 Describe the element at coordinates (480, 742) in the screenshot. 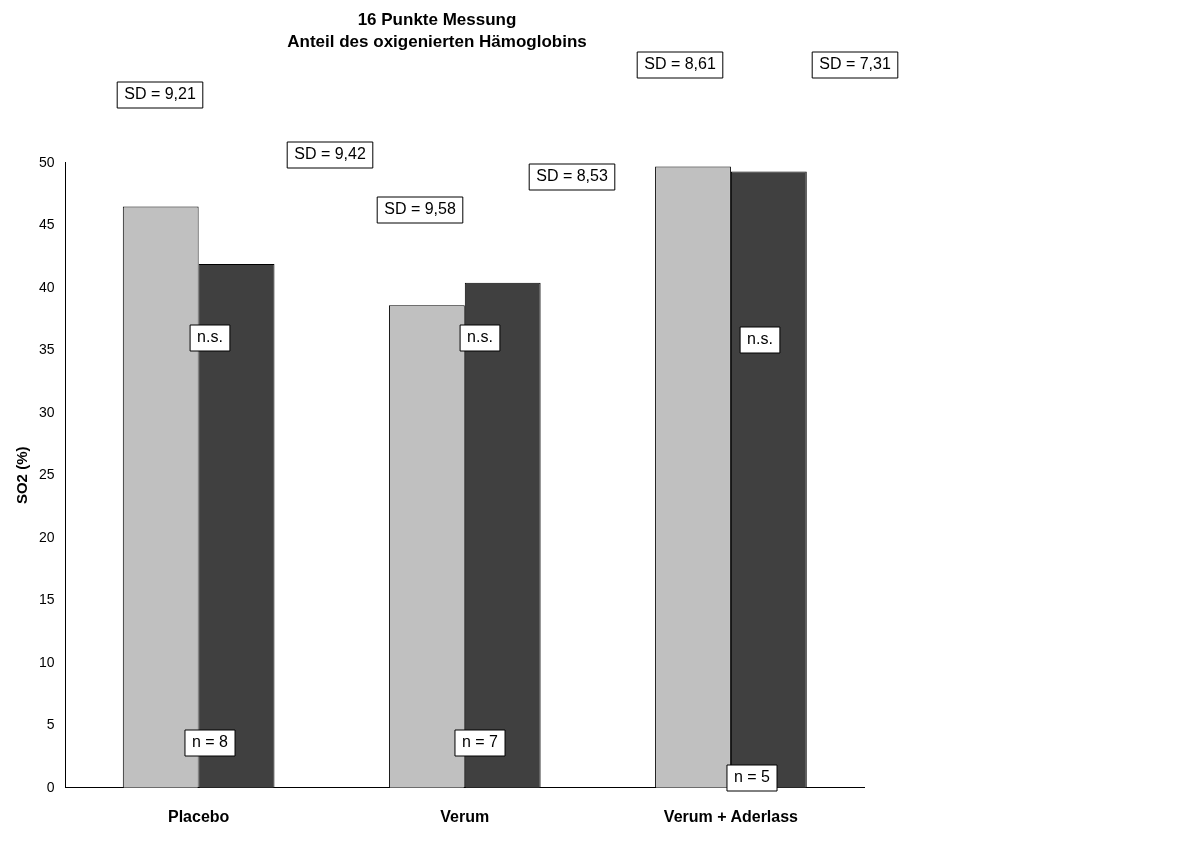

I see `annotation: n = 7` at that location.